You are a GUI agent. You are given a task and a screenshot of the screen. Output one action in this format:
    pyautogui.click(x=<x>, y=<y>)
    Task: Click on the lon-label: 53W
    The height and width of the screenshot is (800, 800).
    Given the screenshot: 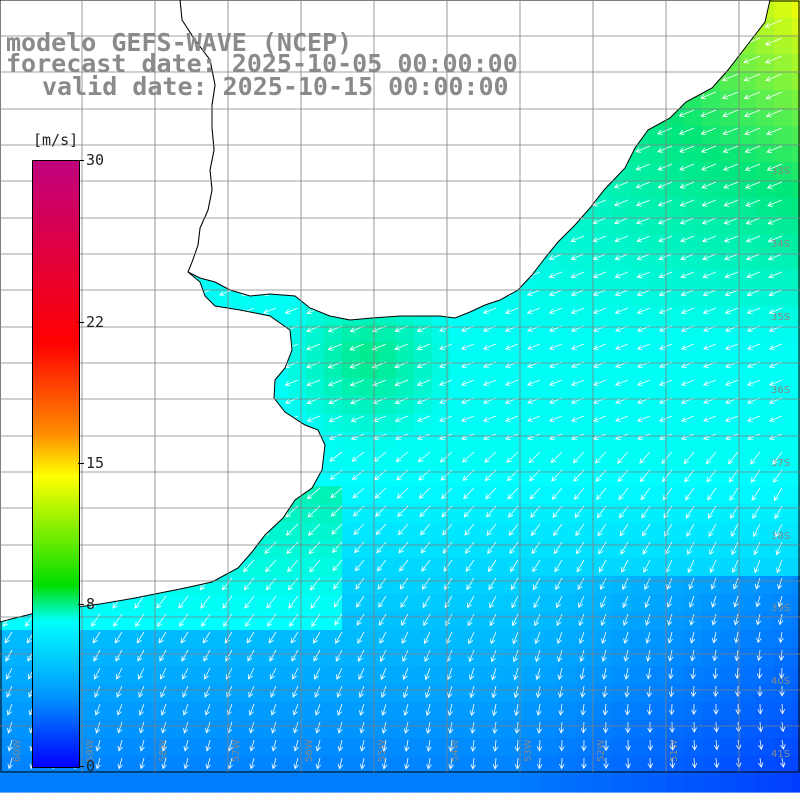 What is the action you would take?
    pyautogui.click(x=528, y=750)
    